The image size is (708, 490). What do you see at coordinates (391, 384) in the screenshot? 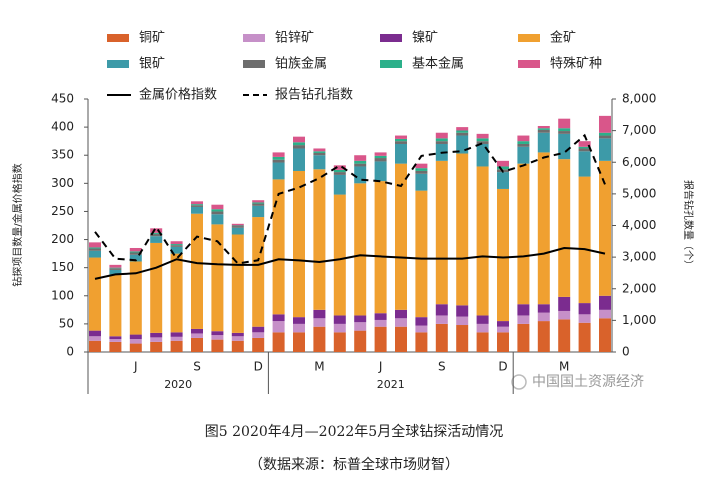
I see `x-group-label: 2021` at bounding box center [391, 384].